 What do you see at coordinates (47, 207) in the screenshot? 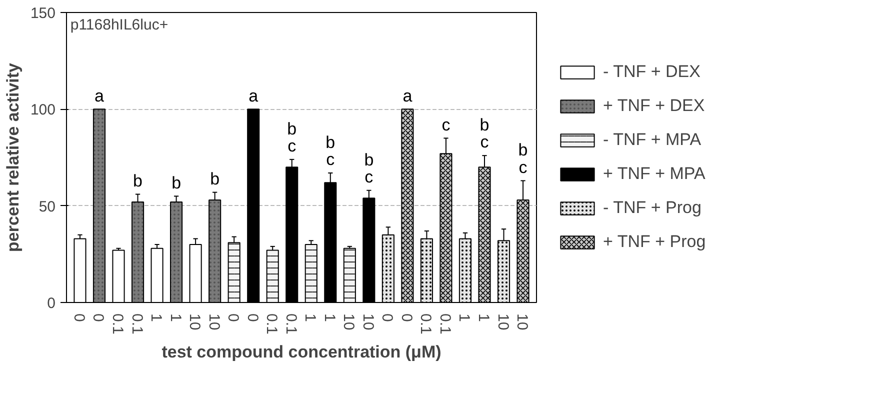
I see `y-tick-label: 50` at bounding box center [47, 207].